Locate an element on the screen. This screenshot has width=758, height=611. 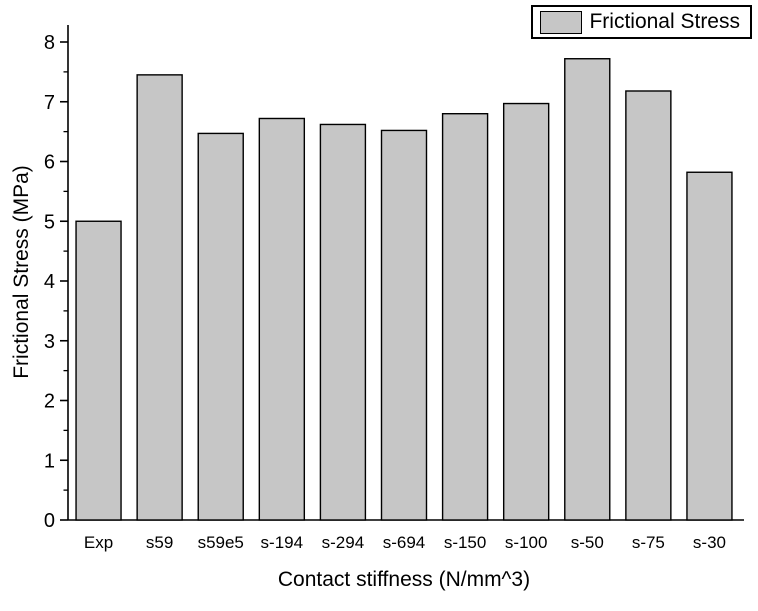
y-tick-label: 2 is located at coordinates (49, 402).